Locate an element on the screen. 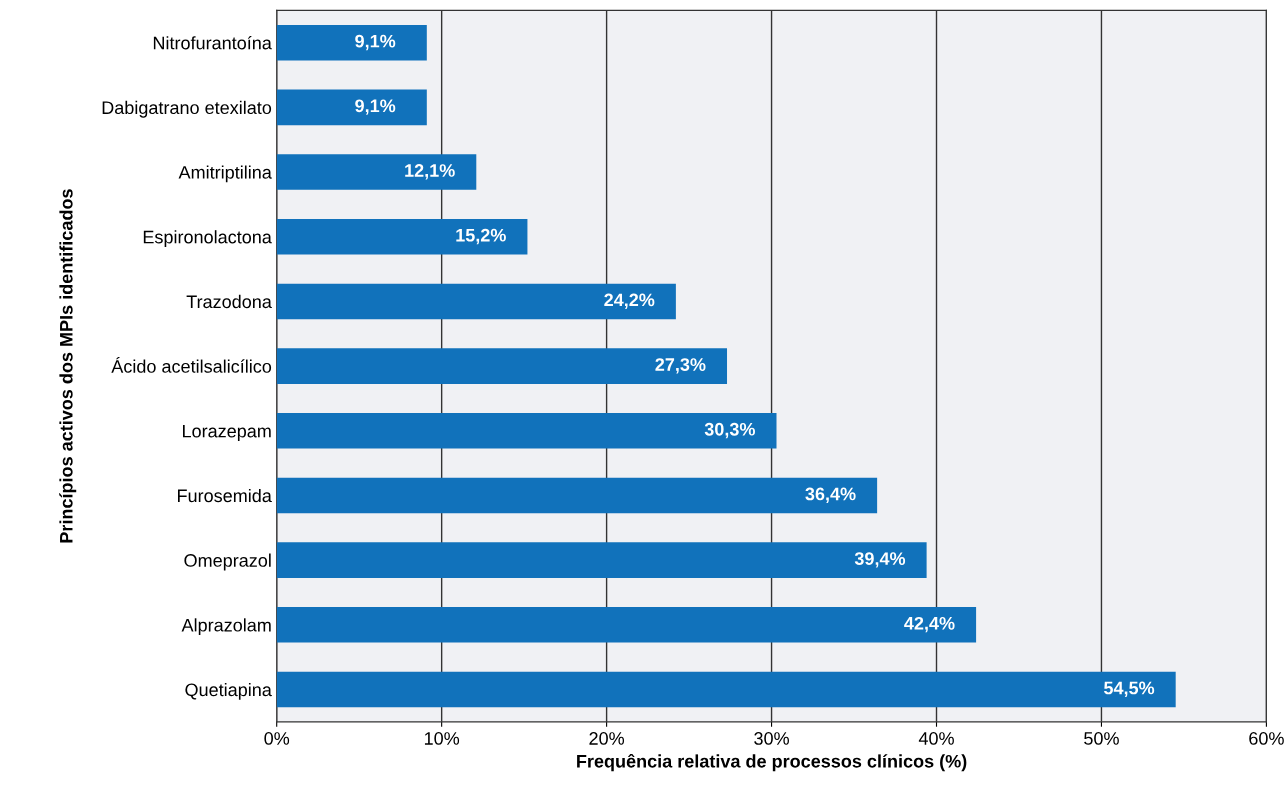 The height and width of the screenshot is (795, 1287). x-tick-label: 0% is located at coordinates (277, 738).